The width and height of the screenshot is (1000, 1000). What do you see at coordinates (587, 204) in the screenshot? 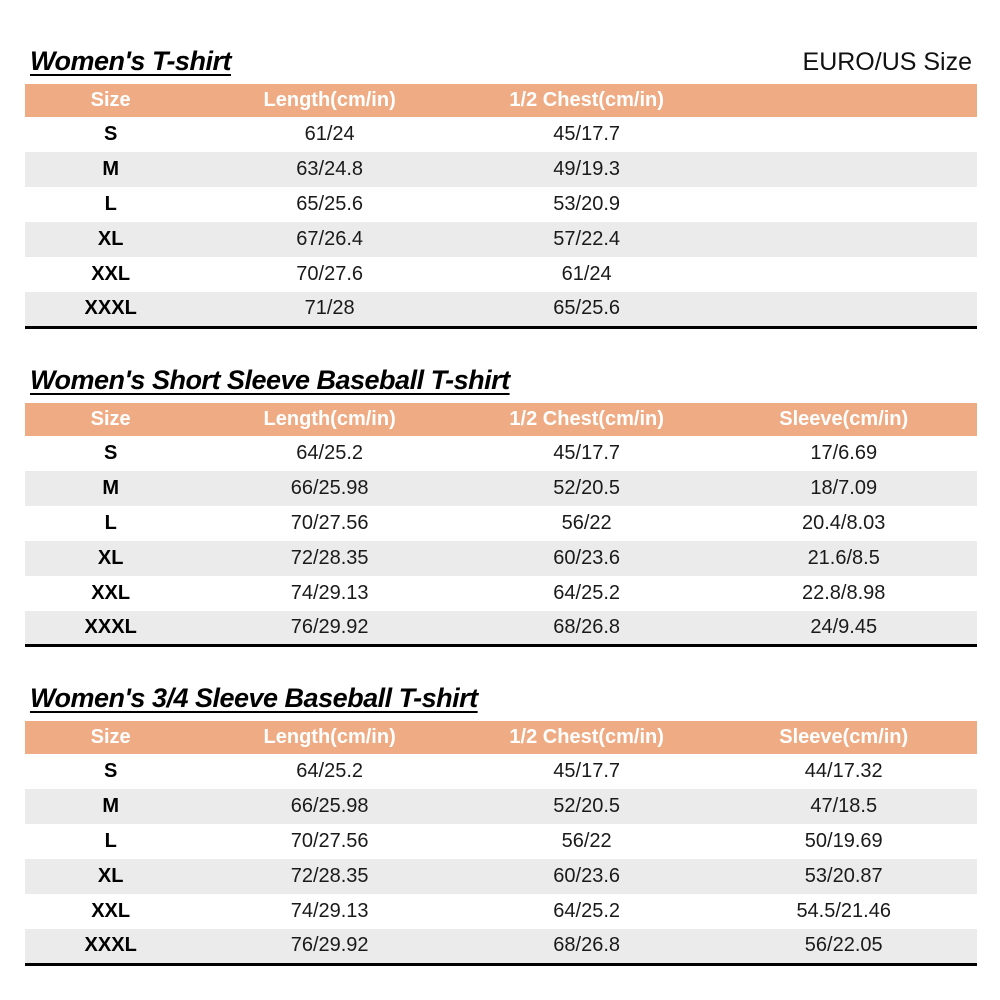
I see `measurement-cell: 53/20.9` at bounding box center [587, 204].